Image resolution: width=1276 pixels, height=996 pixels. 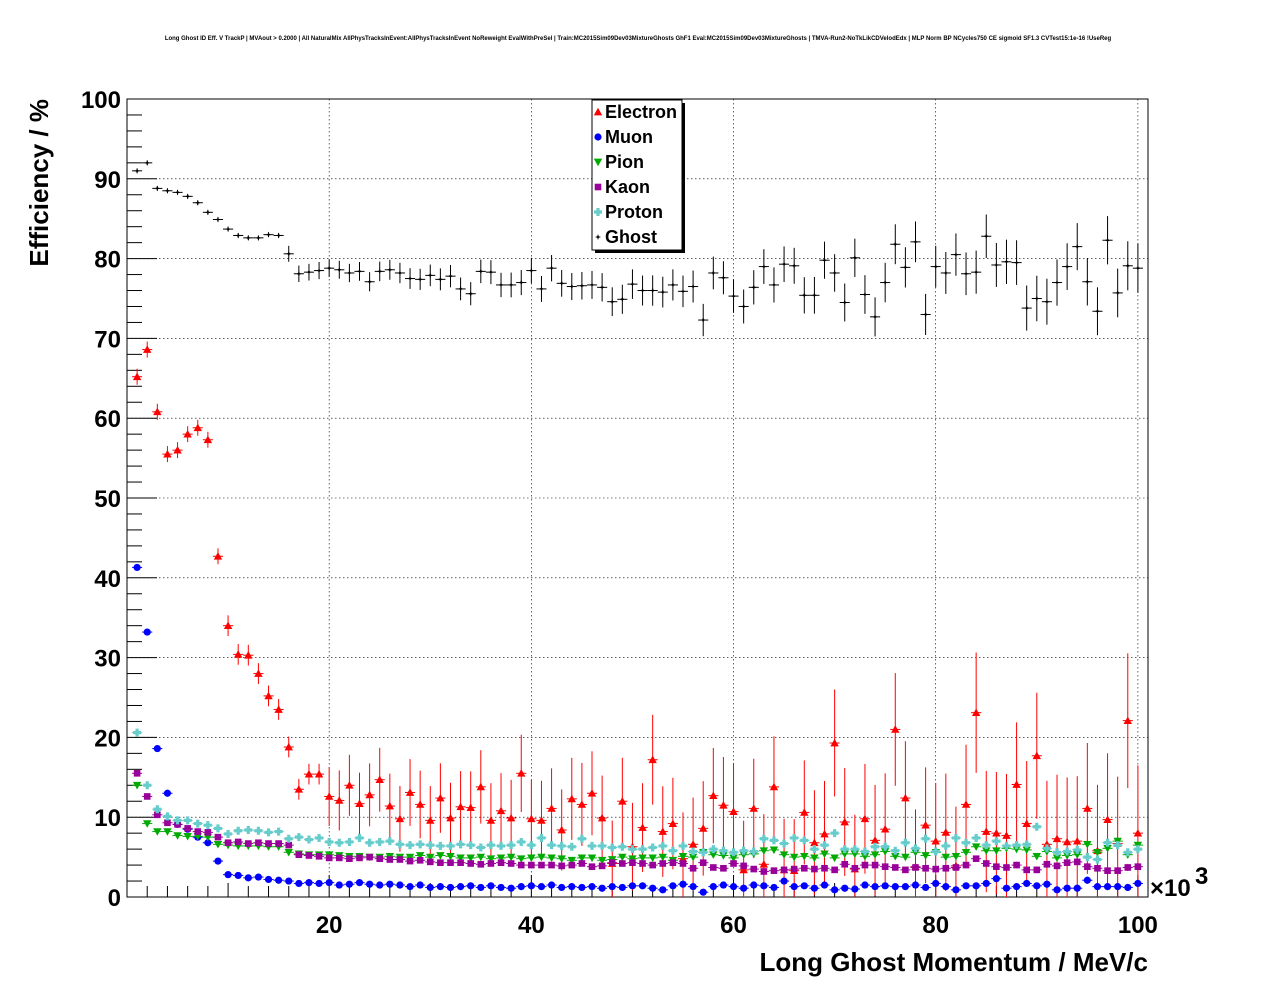 What do you see at coordinates (598, 162) in the screenshot?
I see `legend-marker-pion` at bounding box center [598, 162].